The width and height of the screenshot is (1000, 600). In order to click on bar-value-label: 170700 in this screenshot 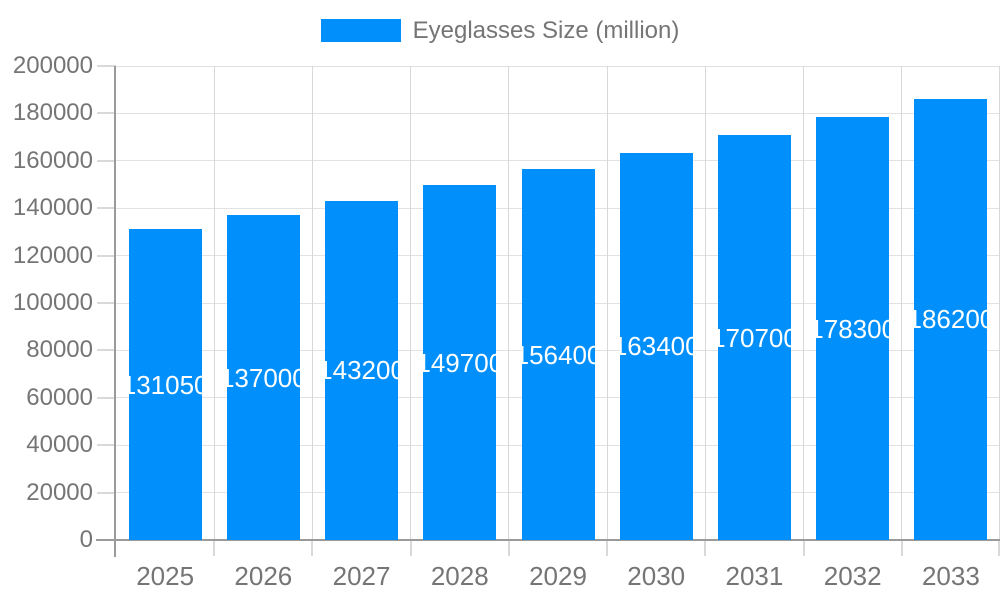, I will do `click(754, 337)`.